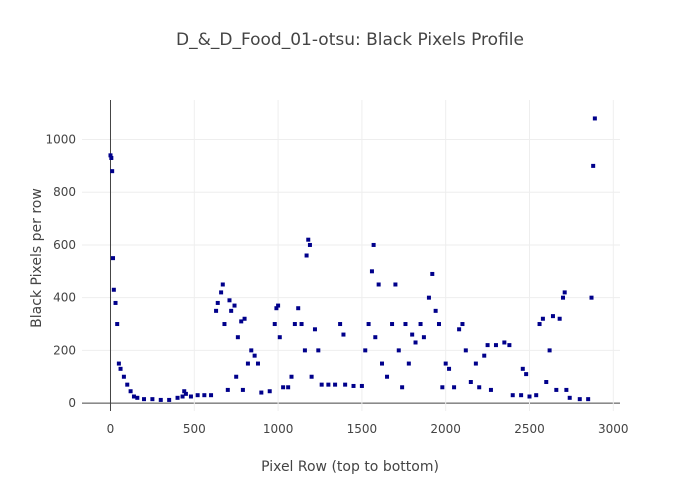  I want to click on x-tick-label: 2500, so click(529, 429).